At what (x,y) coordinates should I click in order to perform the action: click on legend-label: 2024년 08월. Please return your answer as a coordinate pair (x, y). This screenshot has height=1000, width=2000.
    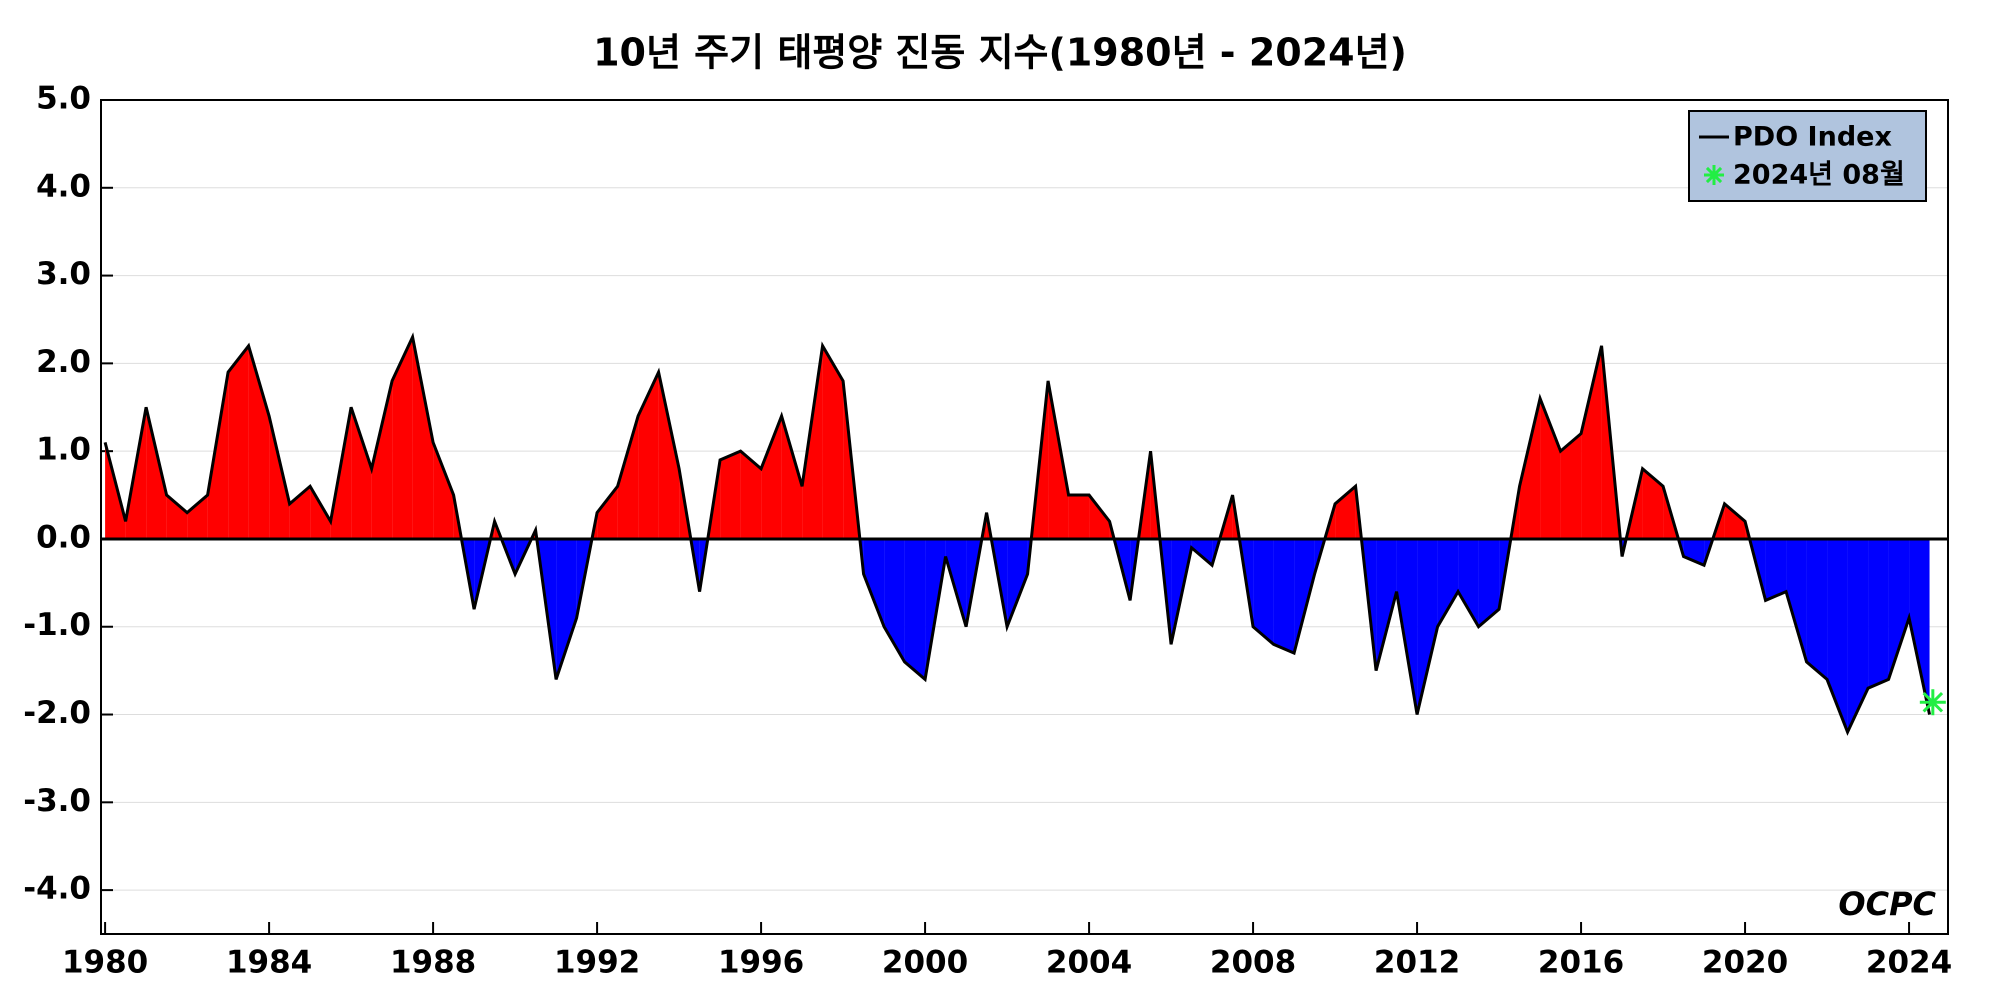
    Looking at the image, I should click on (1819, 175).